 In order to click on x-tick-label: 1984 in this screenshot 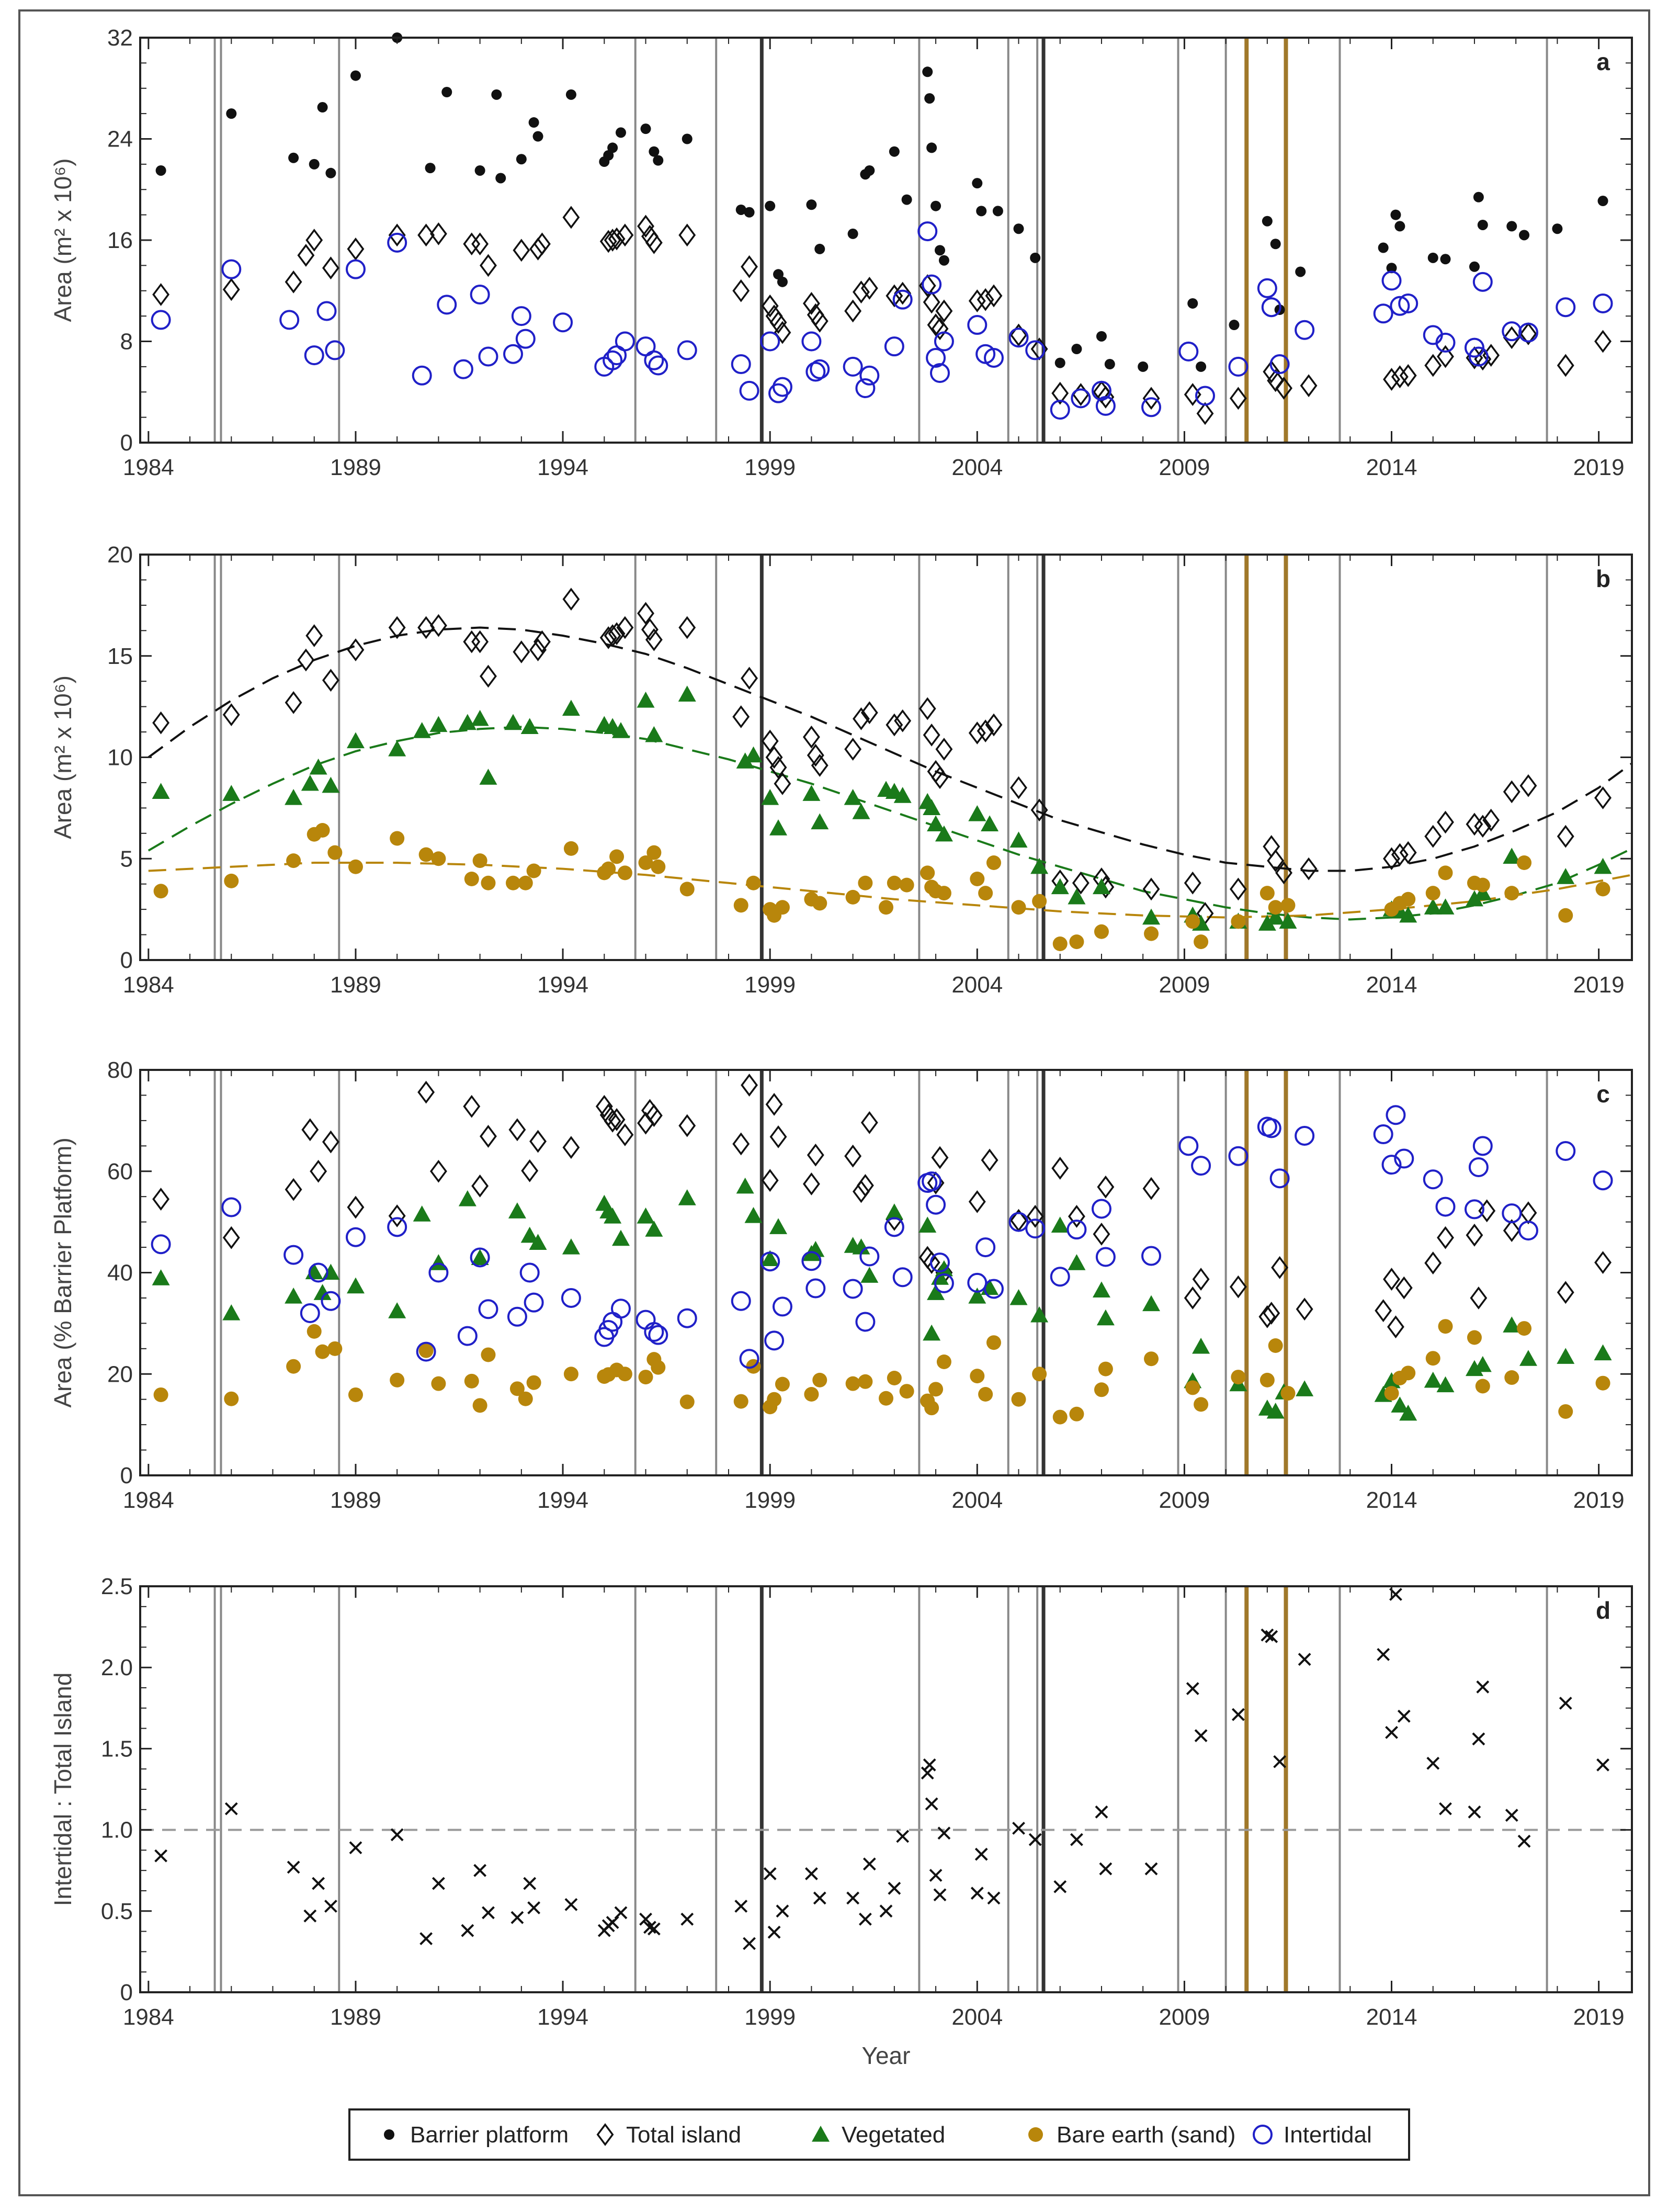, I will do `click(149, 467)`.